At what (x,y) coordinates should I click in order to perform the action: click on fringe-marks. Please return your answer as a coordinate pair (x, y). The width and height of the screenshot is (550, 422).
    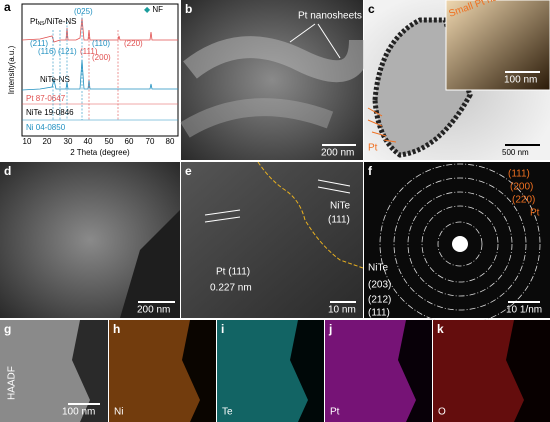
    Looking at the image, I should click on (277, 201).